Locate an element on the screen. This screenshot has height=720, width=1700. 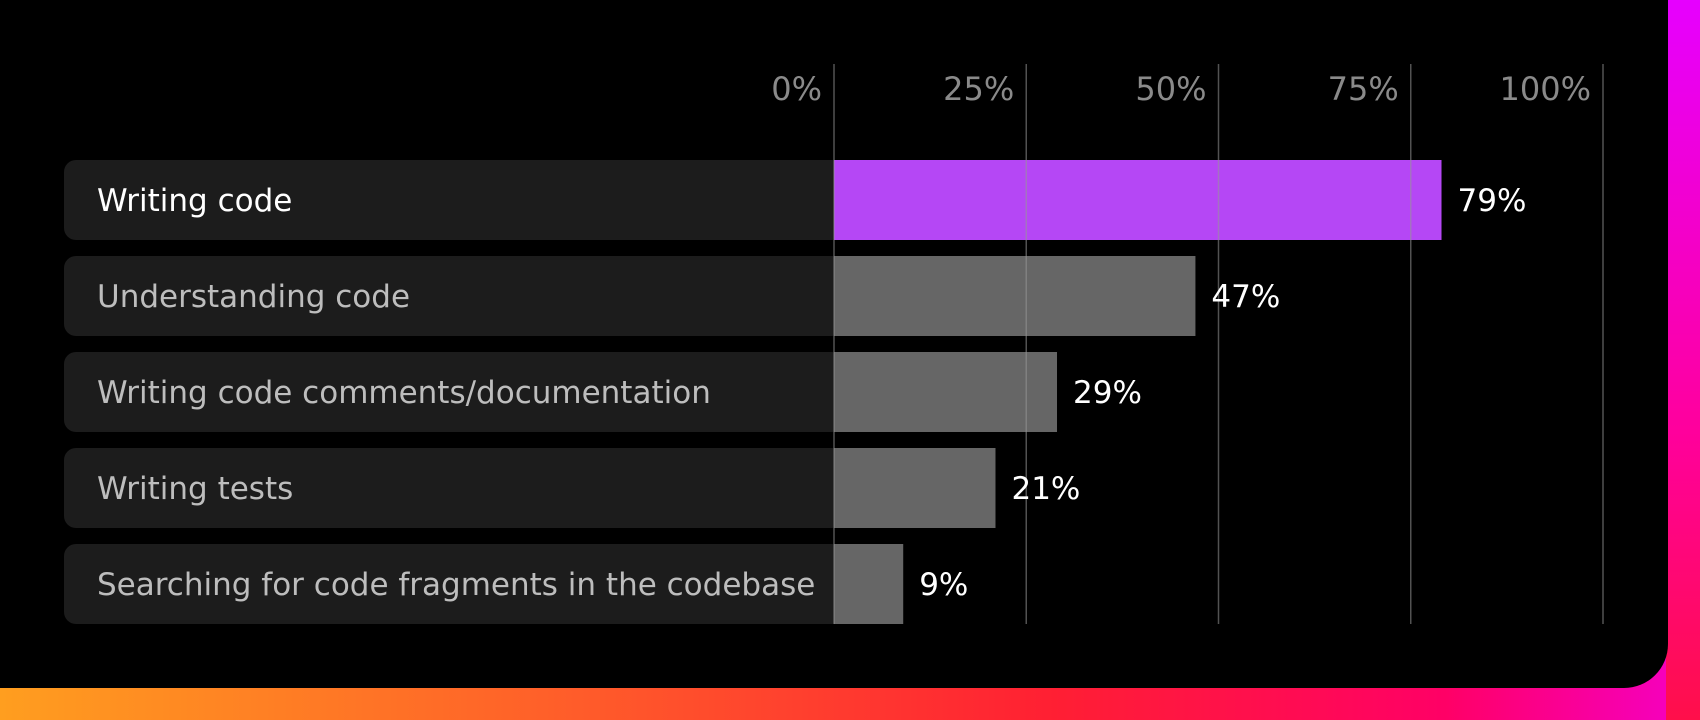
x-tick-label: 25% is located at coordinates (978, 89).